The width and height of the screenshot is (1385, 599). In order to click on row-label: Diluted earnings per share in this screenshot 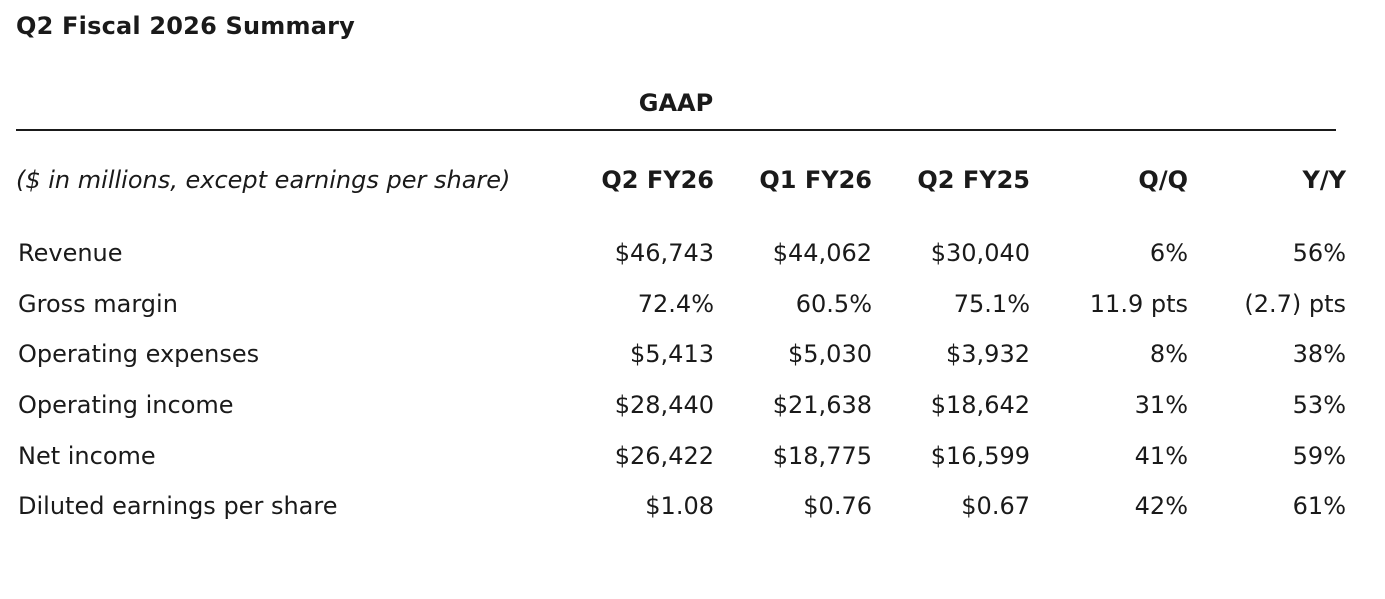, I will do `click(178, 506)`.